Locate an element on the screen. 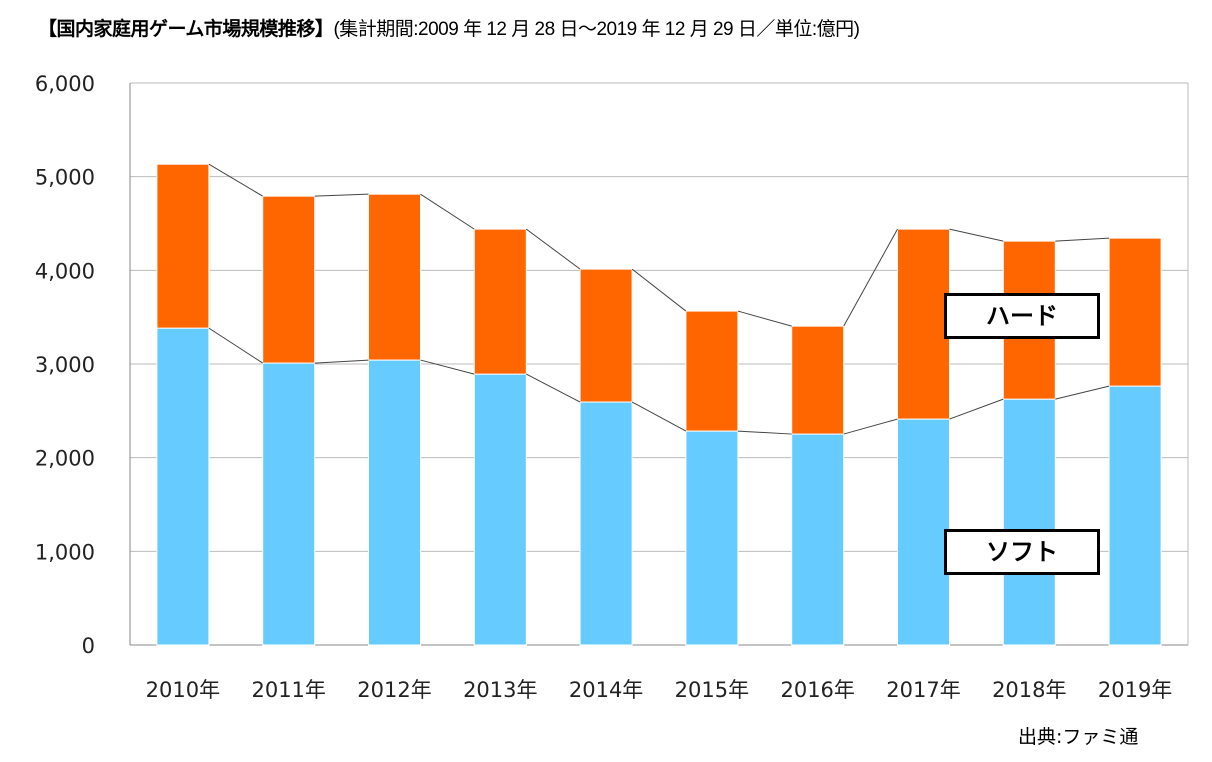 The width and height of the screenshot is (1212, 762). y-tick-label: 5,000 is located at coordinates (65, 178).